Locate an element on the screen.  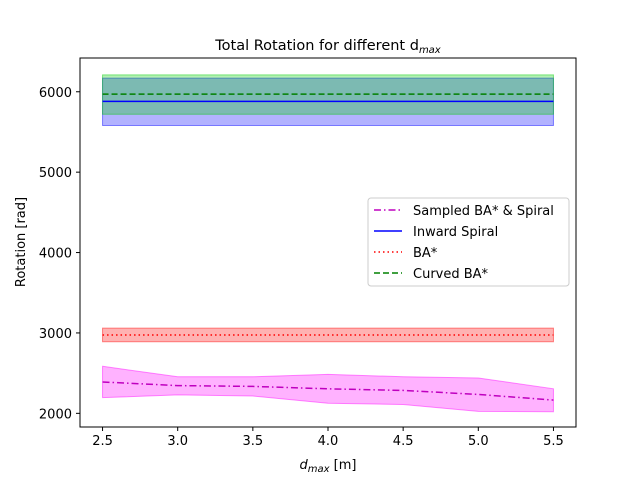
legend-label-inward-spiral: Inward Spiral is located at coordinates (455, 232).